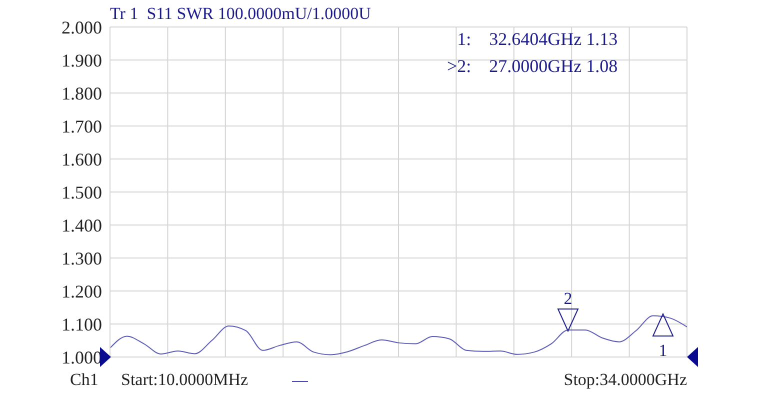 This screenshot has width=765, height=411. I want to click on y-tick-label: 1.200, so click(82, 291).